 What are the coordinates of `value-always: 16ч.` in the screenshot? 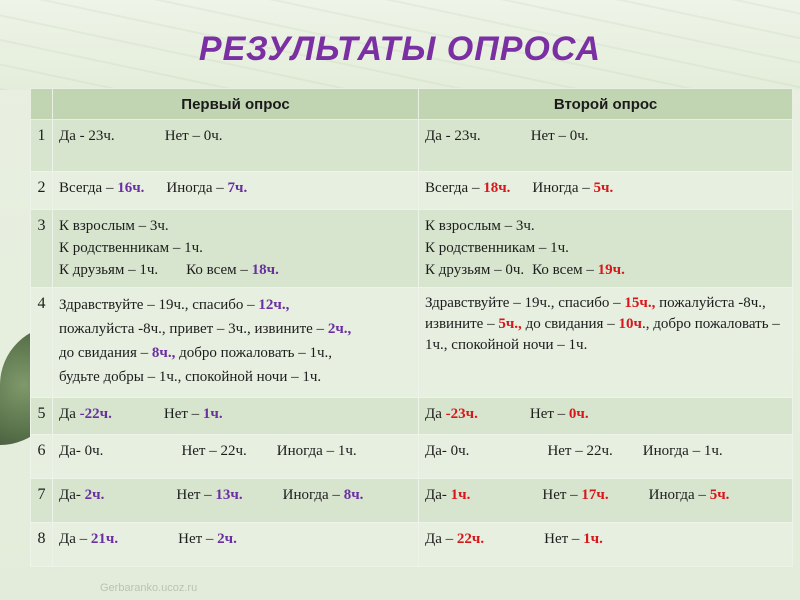 It's located at (131, 188).